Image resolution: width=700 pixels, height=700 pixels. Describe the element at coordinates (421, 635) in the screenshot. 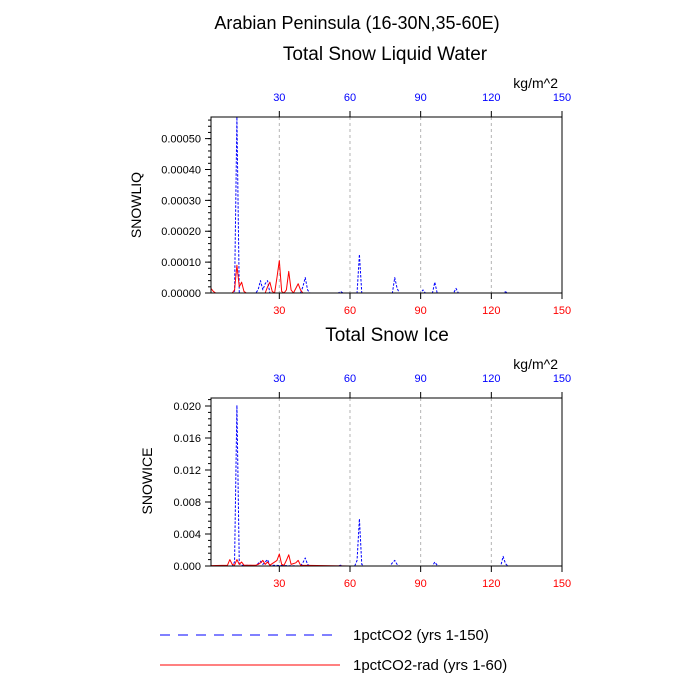

I see `legend-label-1pctco2: 1pctCO2 (yrs 1-150)` at that location.